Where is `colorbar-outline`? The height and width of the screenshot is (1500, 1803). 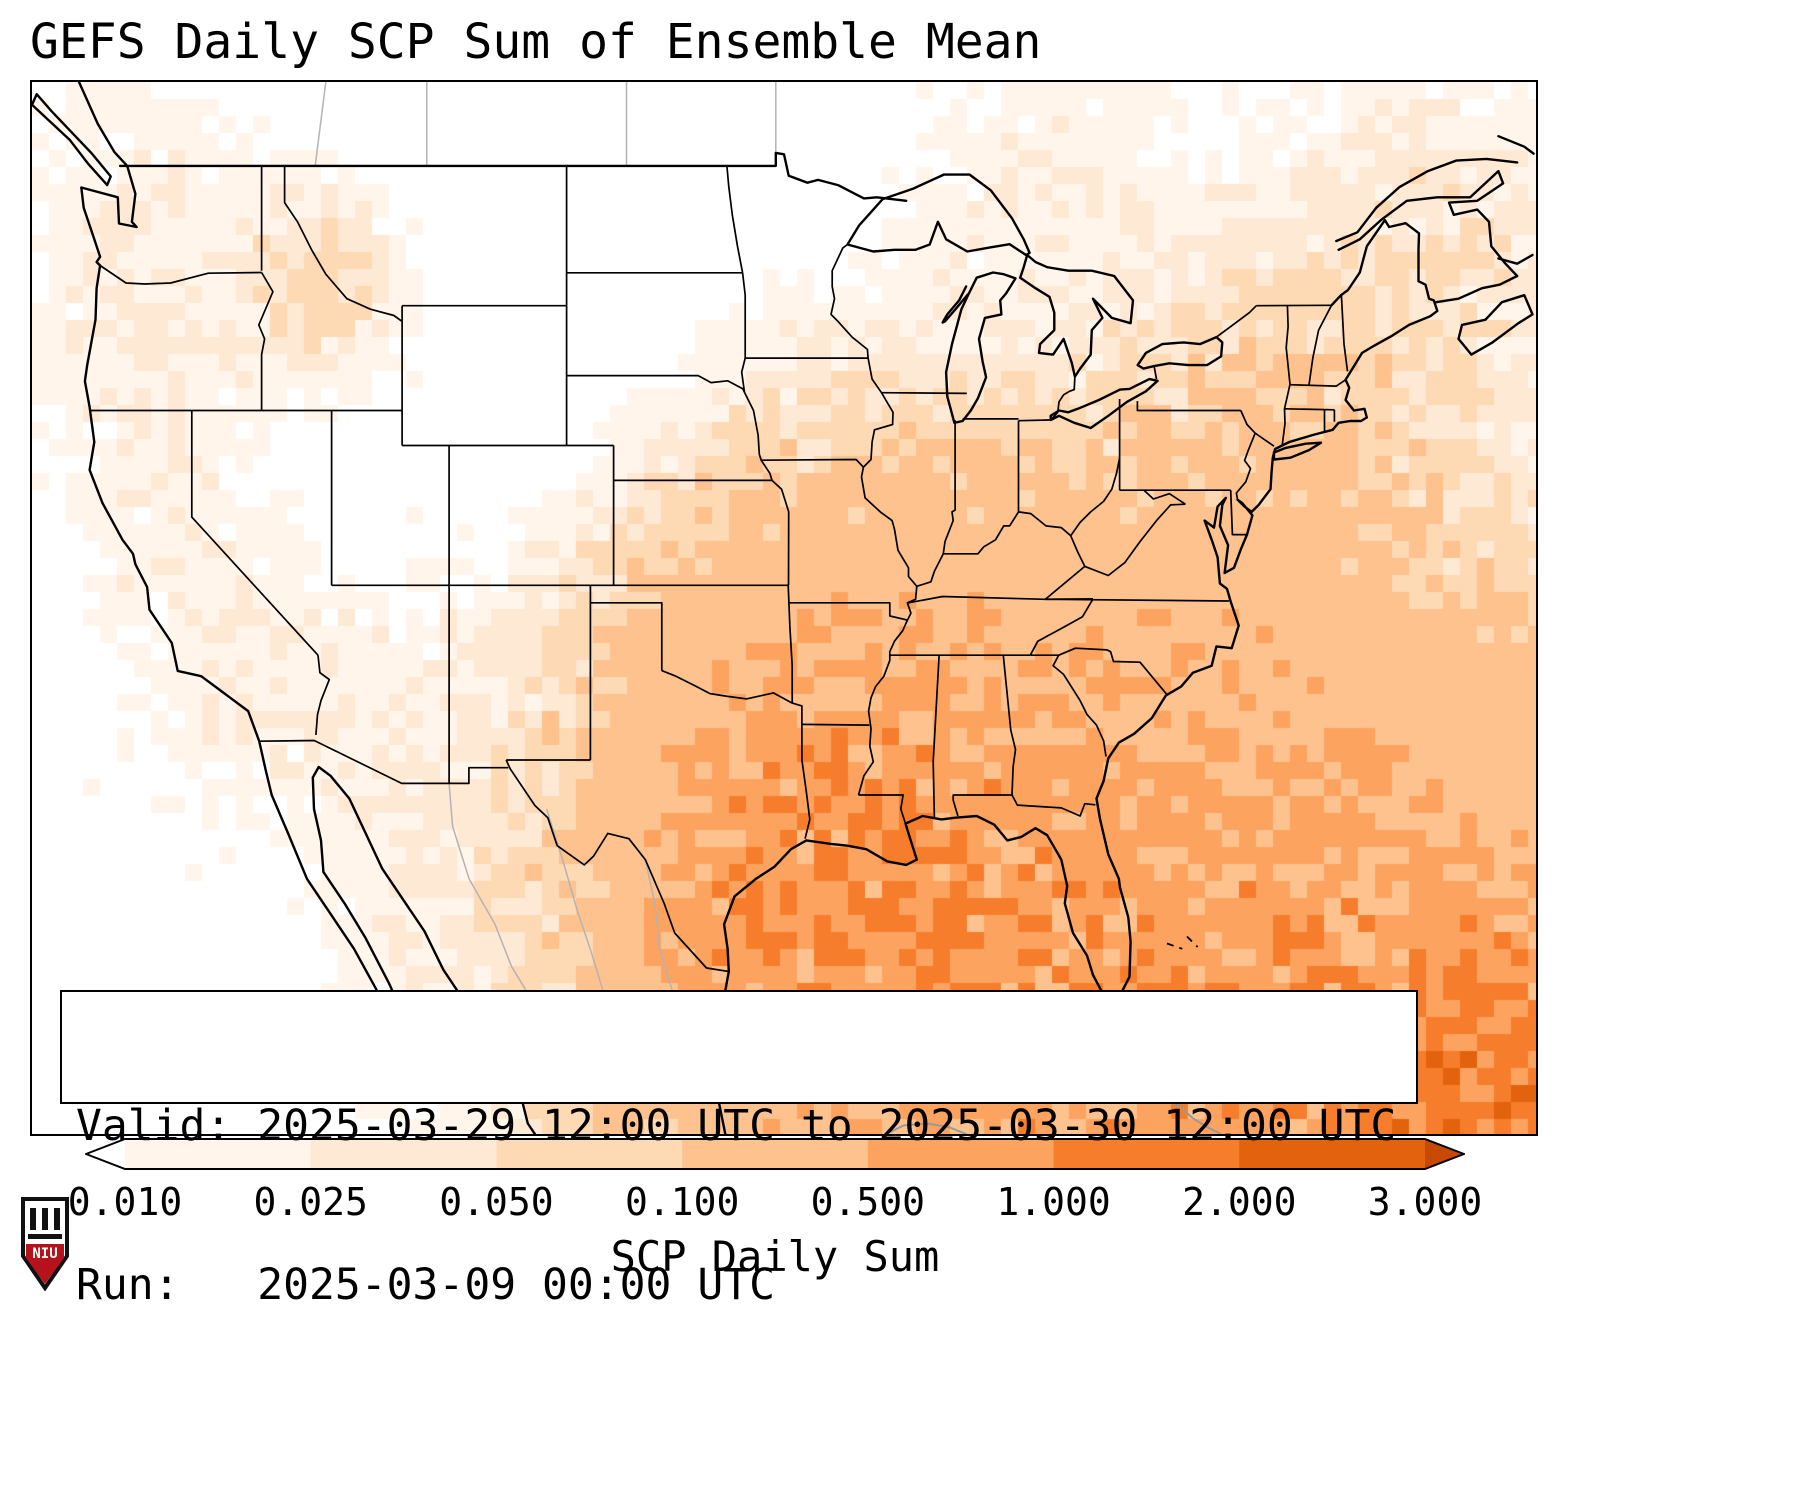
colorbar-outline is located at coordinates (775, 1154).